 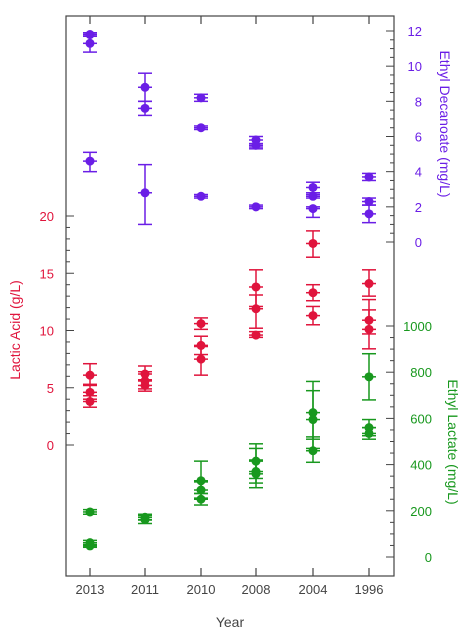 What do you see at coordinates (418, 207) in the screenshot?
I see `right-upper-axis-tick-label: 2` at bounding box center [418, 207].